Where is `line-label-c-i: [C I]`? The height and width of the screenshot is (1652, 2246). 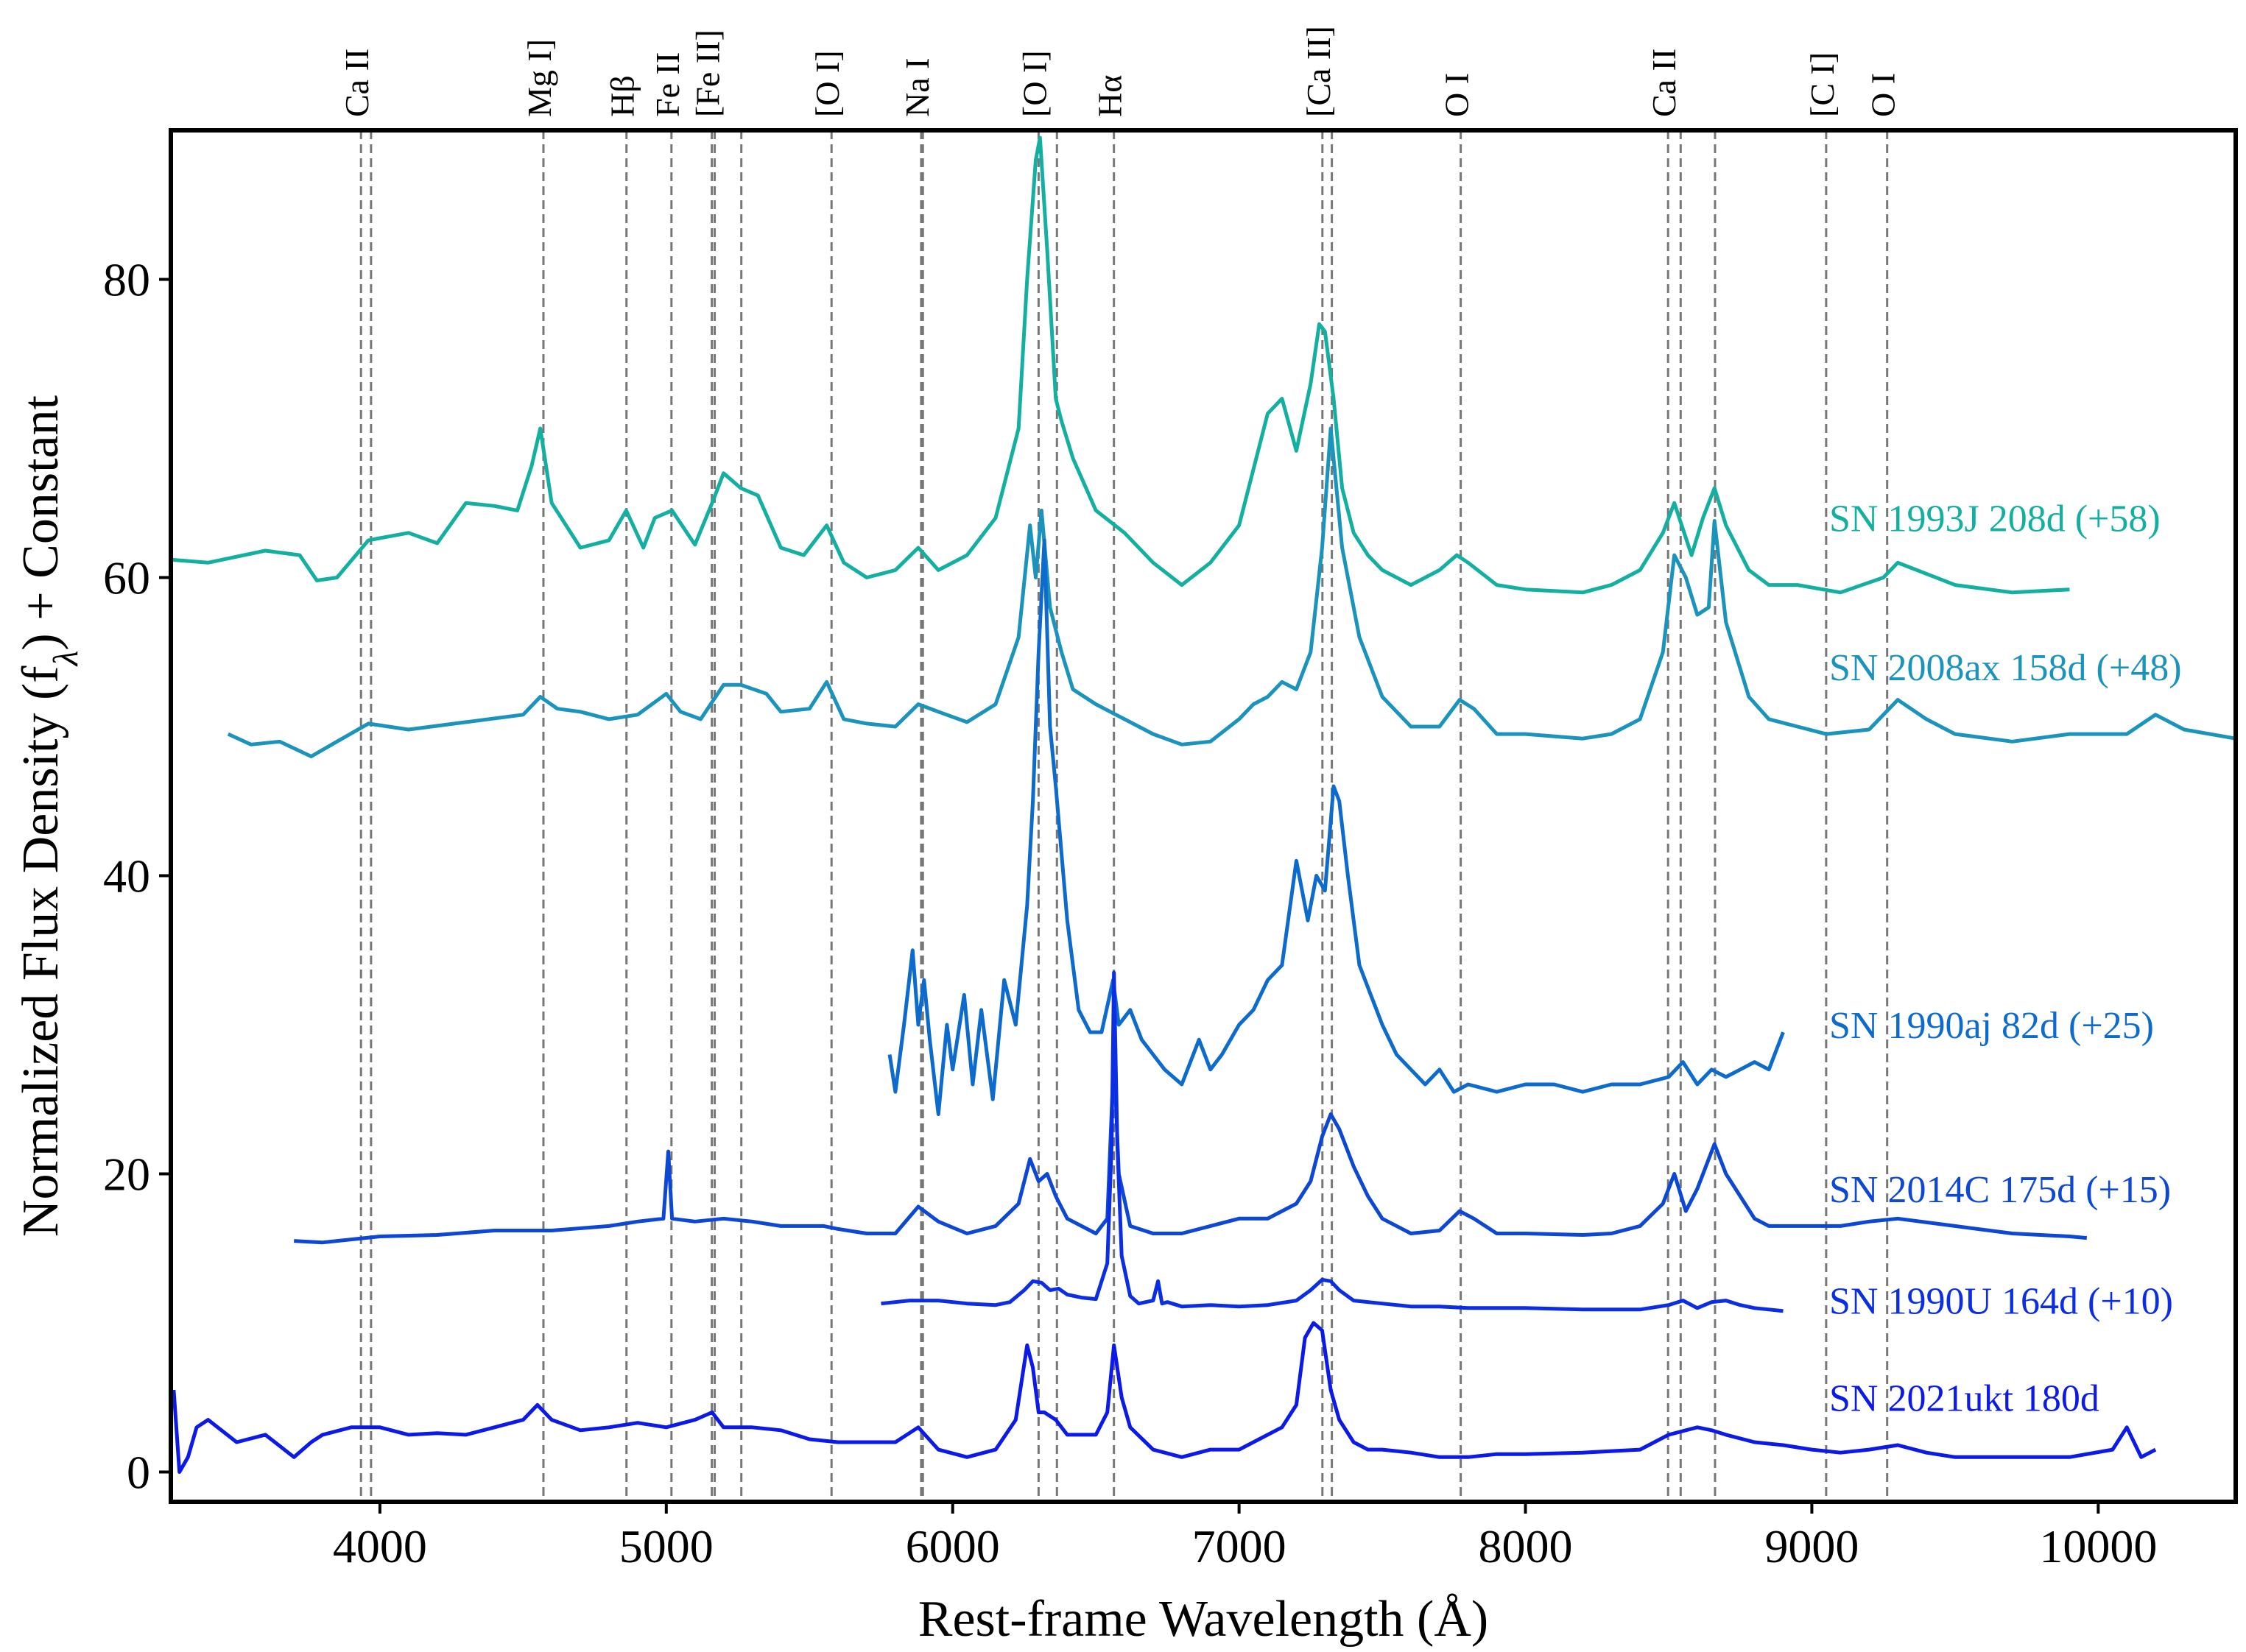
line-label-c-i: [C I] is located at coordinates (1822, 84).